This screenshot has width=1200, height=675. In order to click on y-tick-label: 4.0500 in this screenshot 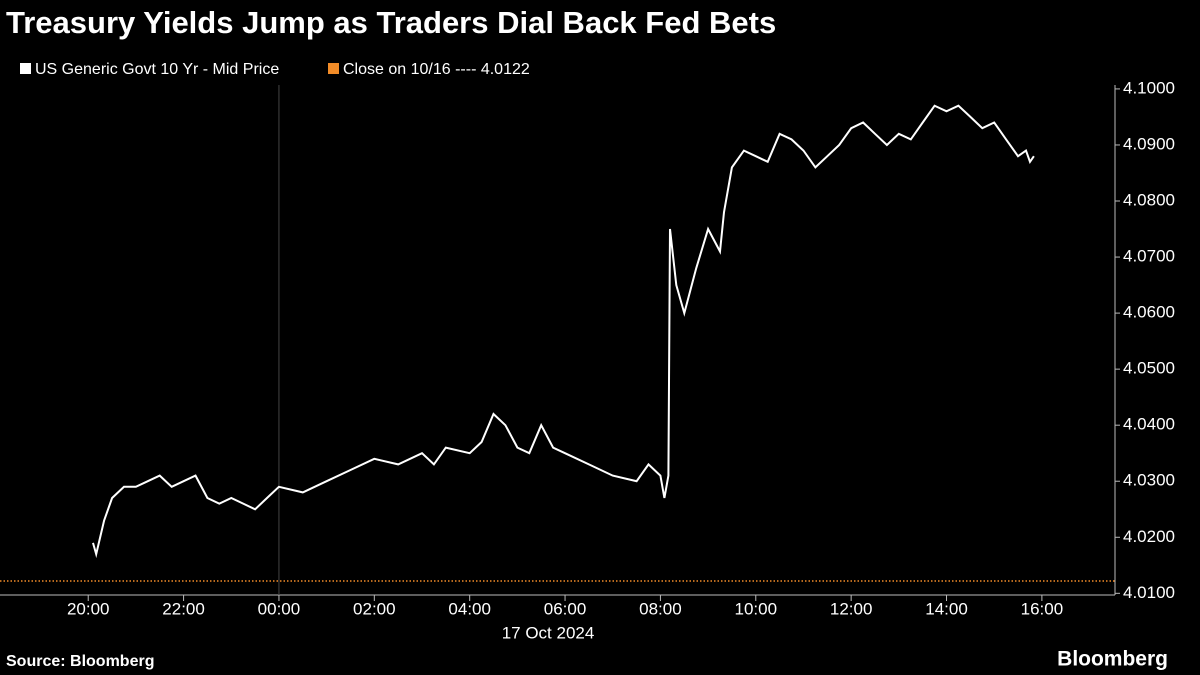, I will do `click(1149, 368)`.